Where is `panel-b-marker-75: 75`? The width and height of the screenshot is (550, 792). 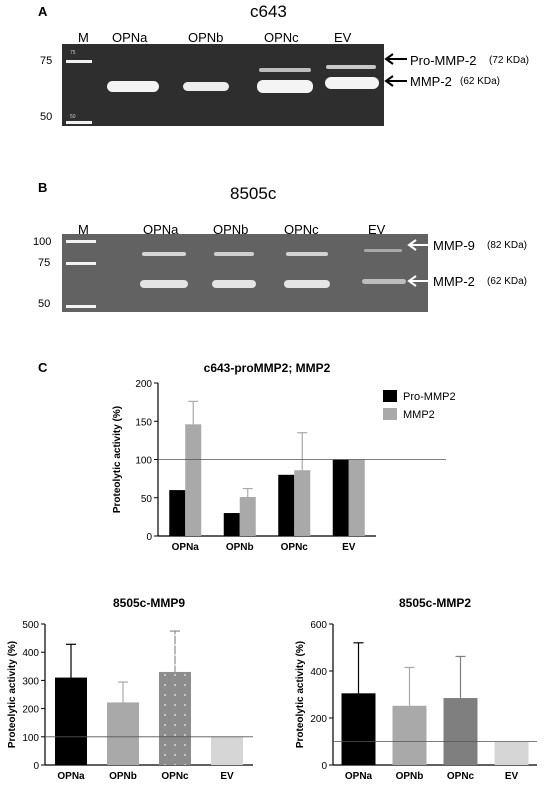 panel-b-marker-75: 75 is located at coordinates (44, 263).